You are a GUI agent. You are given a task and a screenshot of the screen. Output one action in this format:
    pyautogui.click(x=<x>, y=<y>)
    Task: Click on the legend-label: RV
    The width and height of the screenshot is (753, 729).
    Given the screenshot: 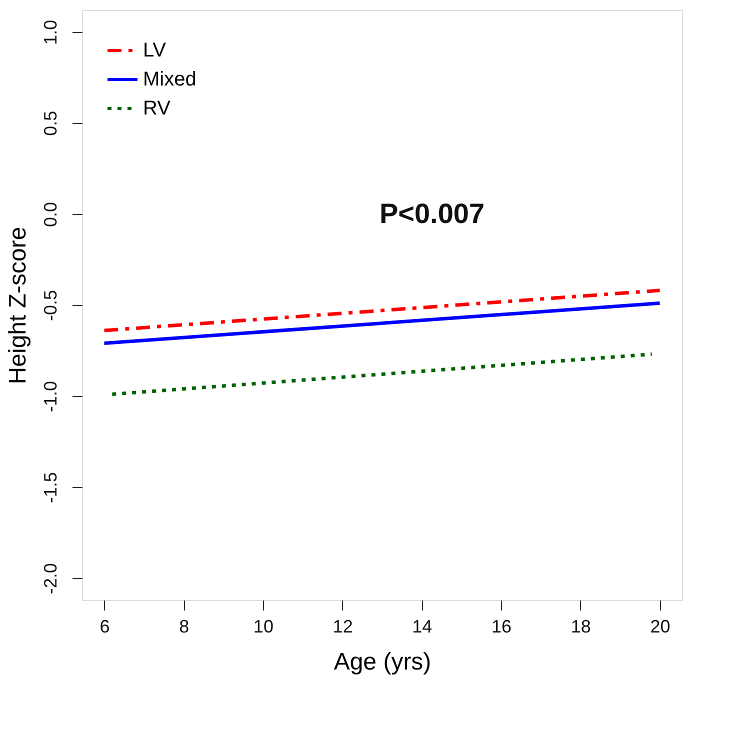 What is the action you would take?
    pyautogui.click(x=157, y=109)
    